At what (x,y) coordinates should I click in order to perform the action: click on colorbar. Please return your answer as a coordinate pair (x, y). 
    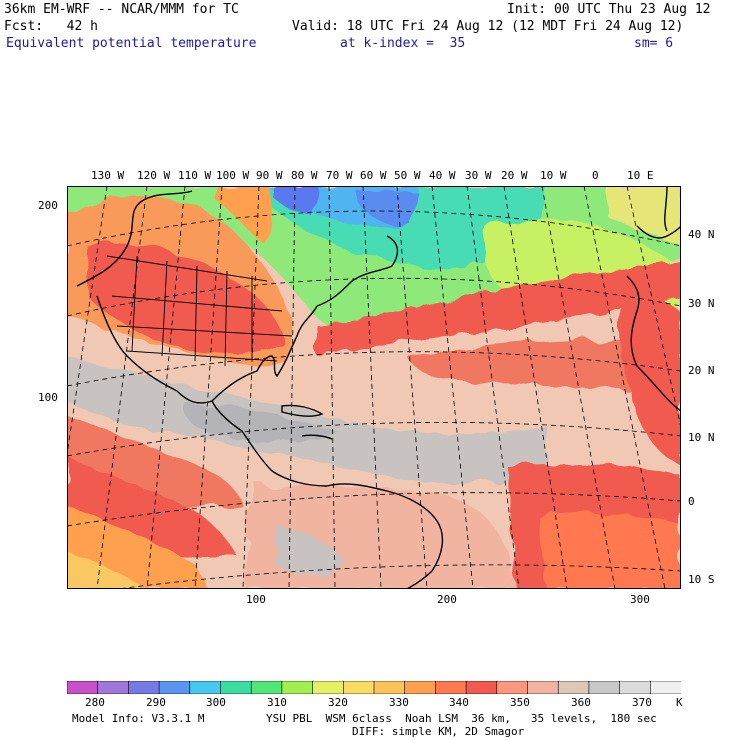
    Looking at the image, I should click on (374, 687).